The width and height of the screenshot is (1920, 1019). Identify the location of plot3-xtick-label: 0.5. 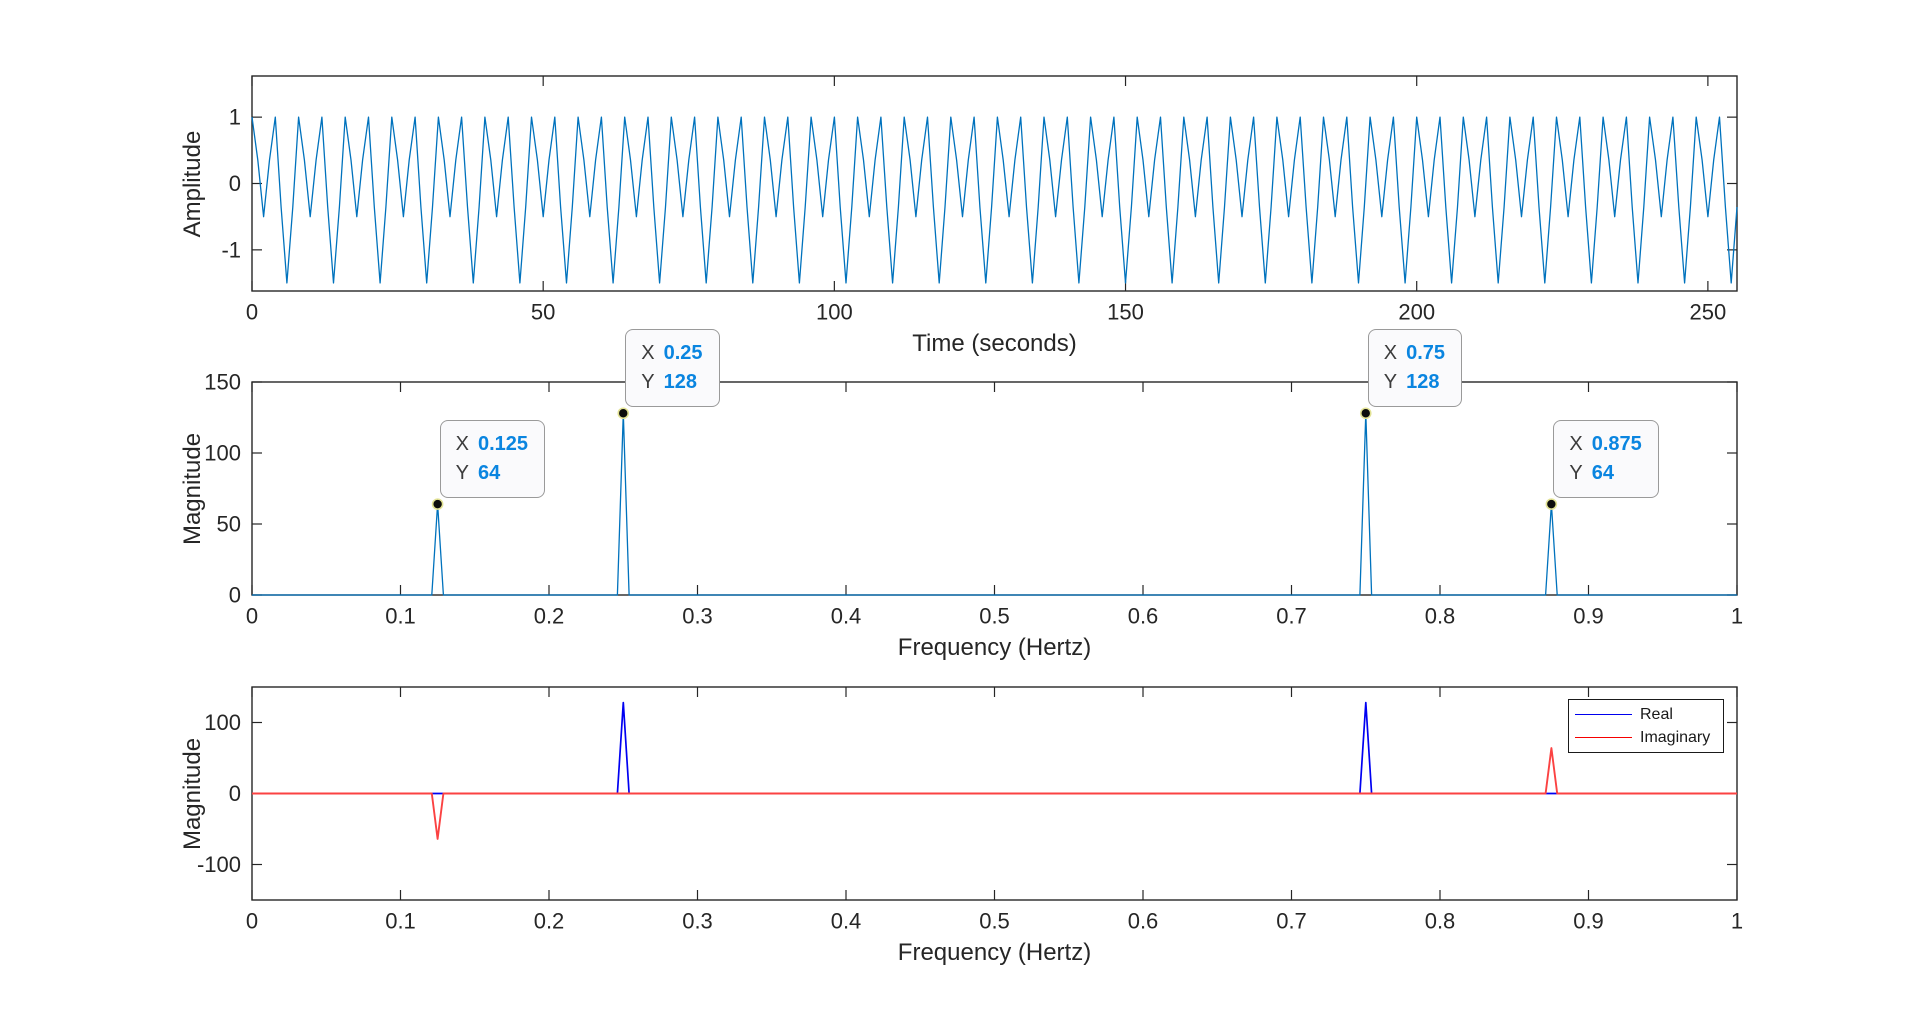
(994, 921).